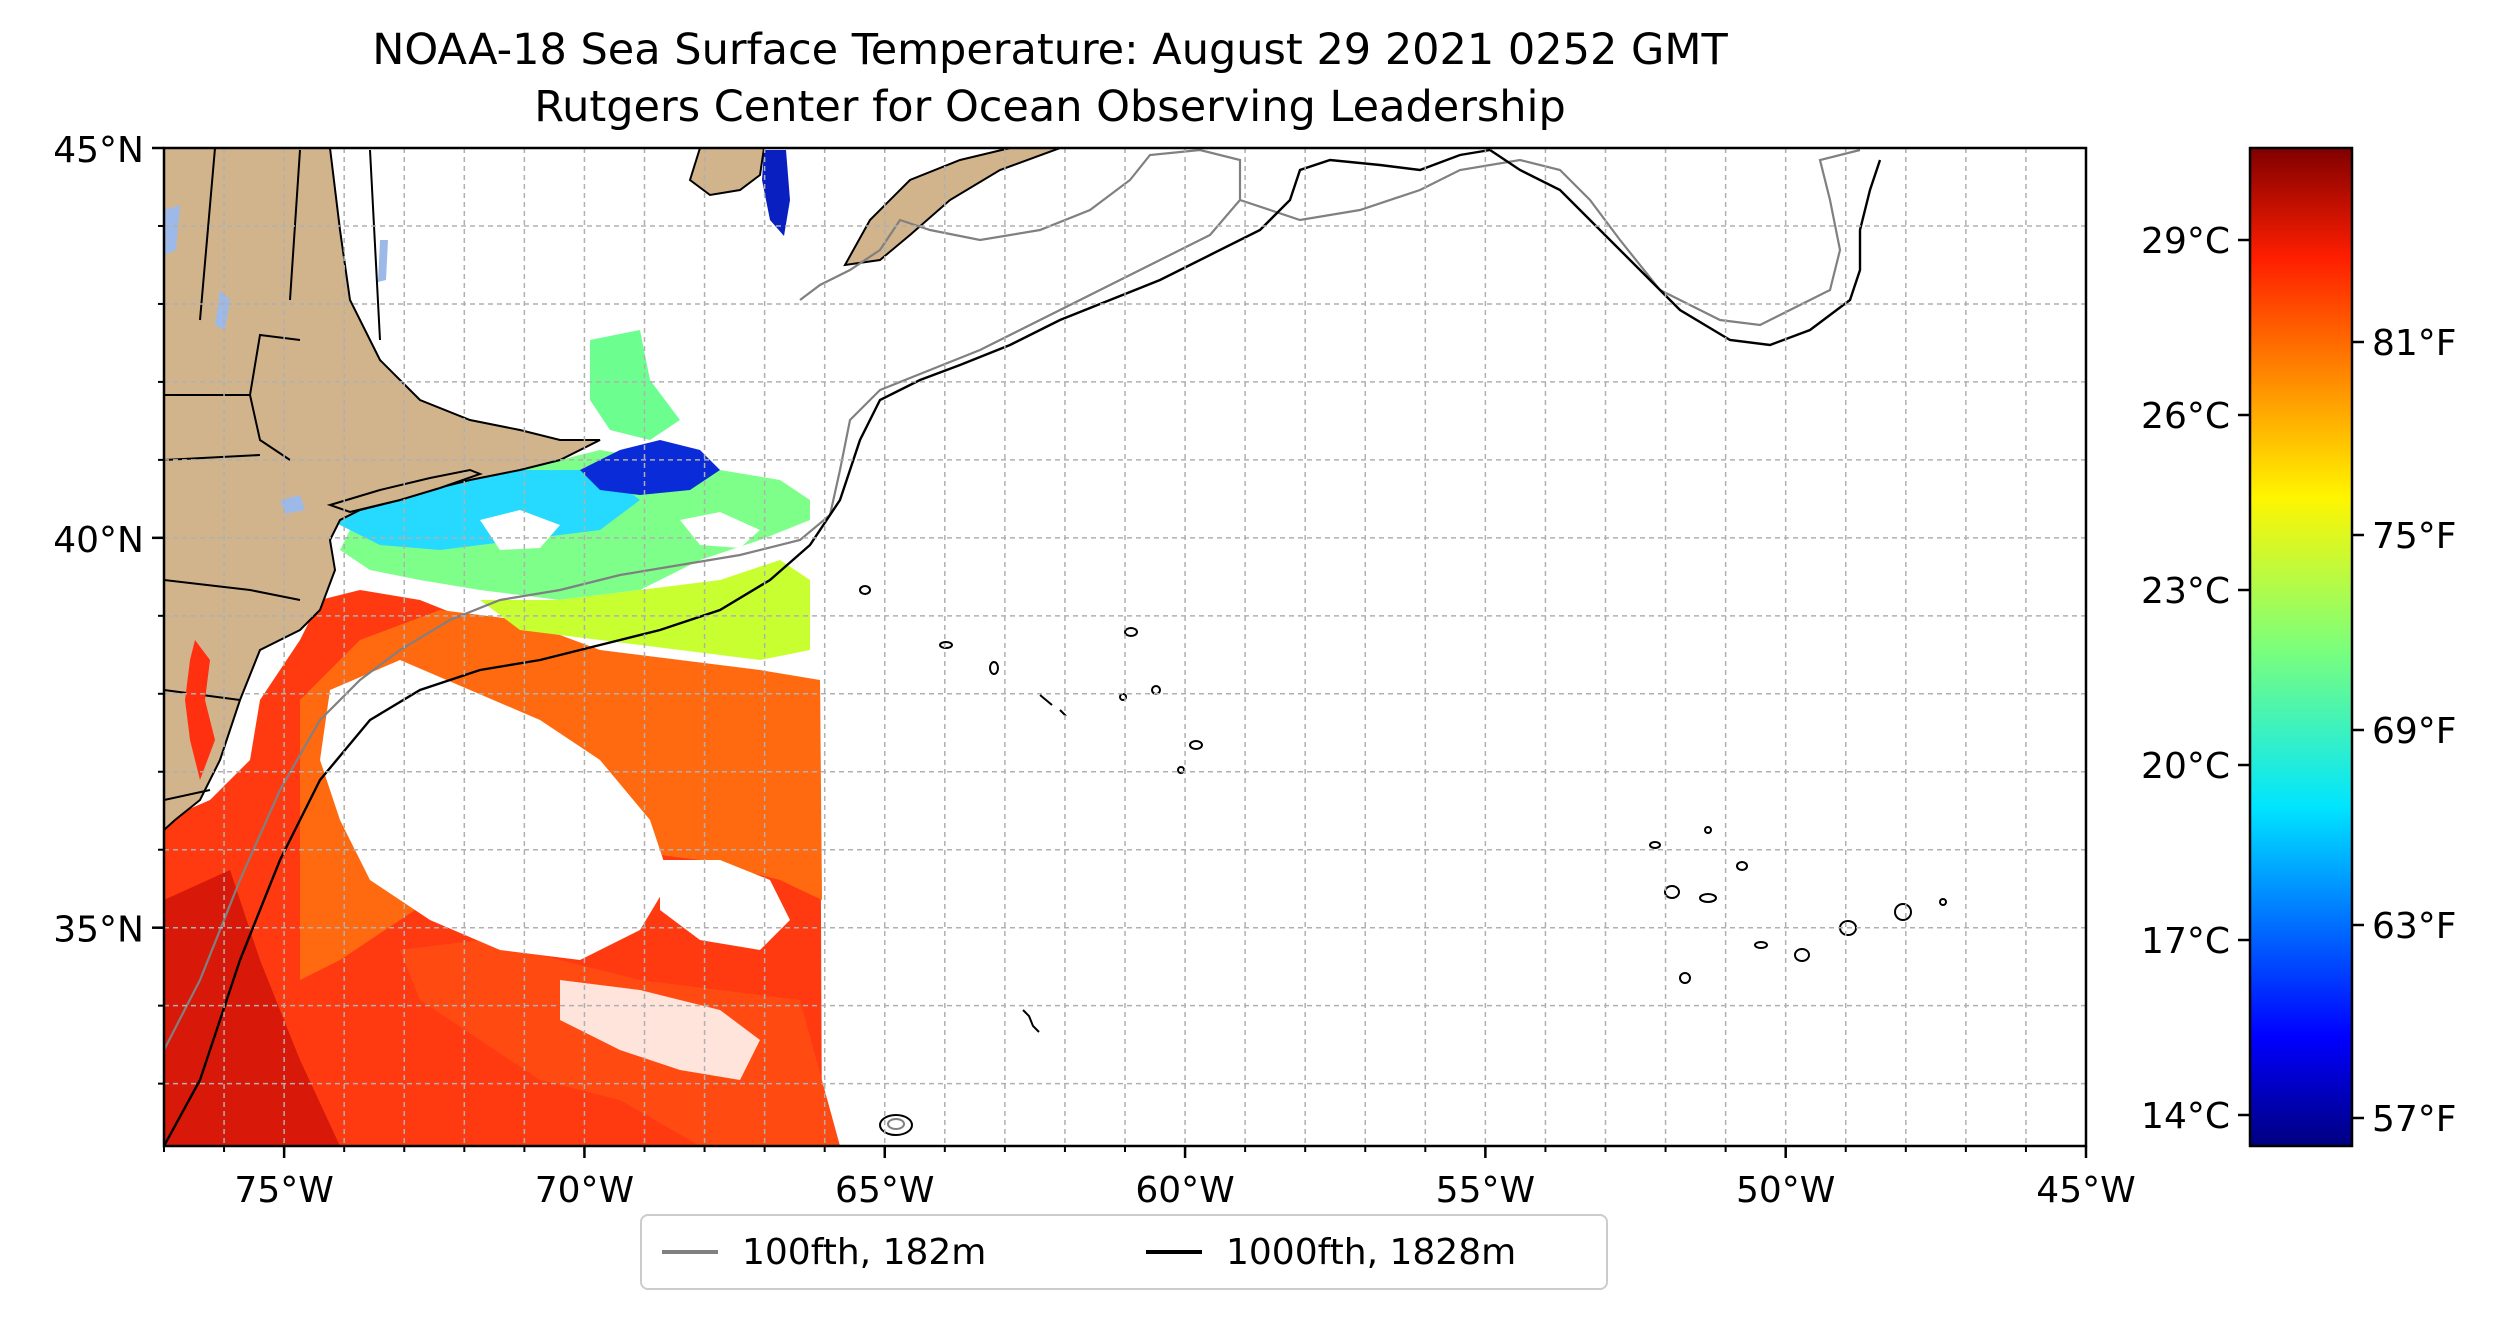 The width and height of the screenshot is (2502, 1318). I want to click on lon-tick-label: 75°W, so click(283, 1190).